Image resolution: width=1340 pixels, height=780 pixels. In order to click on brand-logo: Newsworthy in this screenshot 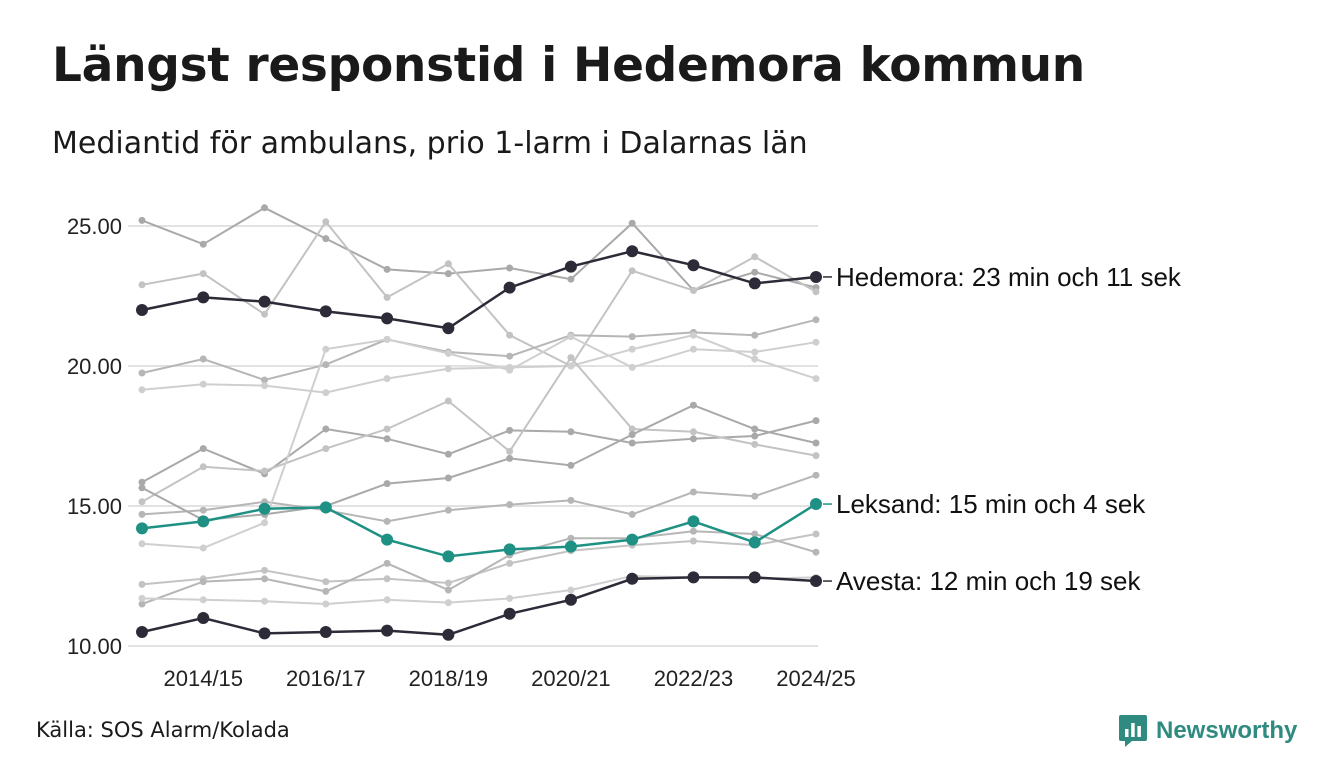, I will do `click(1207, 731)`.